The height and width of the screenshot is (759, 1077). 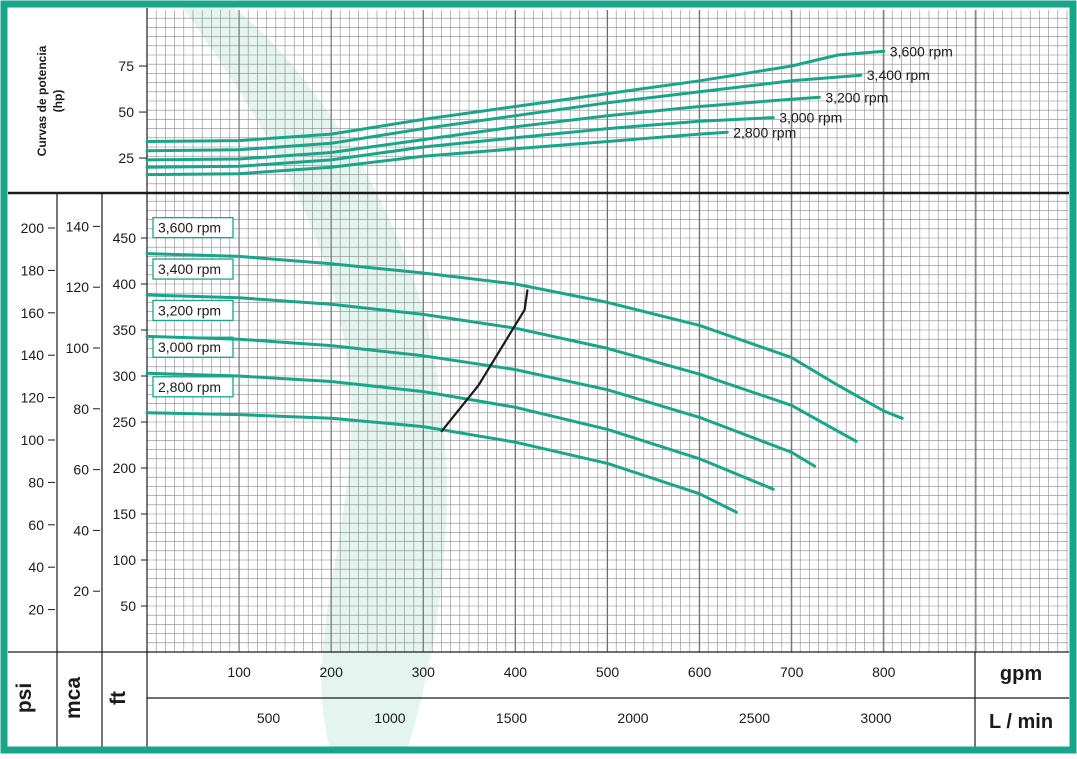 What do you see at coordinates (81, 530) in the screenshot?
I see `tick-label-mca: 40` at bounding box center [81, 530].